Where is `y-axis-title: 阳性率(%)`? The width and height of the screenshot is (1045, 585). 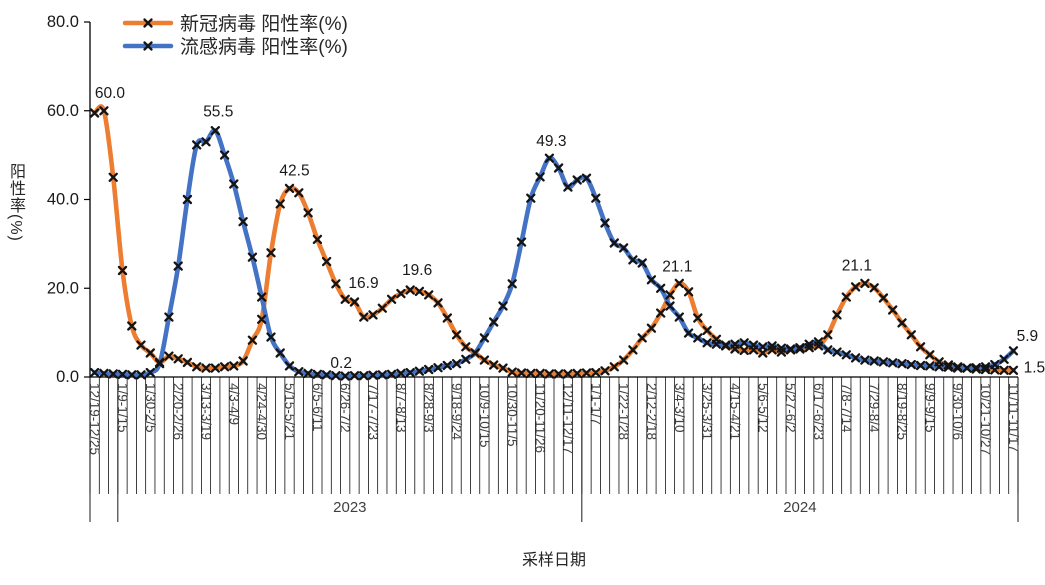
y-axis-title: 阳性率(%) is located at coordinates (15, 202).